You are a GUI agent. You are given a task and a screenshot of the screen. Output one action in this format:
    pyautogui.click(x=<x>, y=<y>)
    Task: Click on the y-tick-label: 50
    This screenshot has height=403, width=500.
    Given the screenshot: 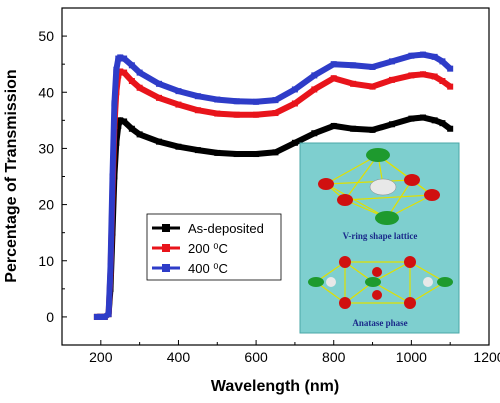 What is the action you would take?
    pyautogui.click(x=46, y=36)
    